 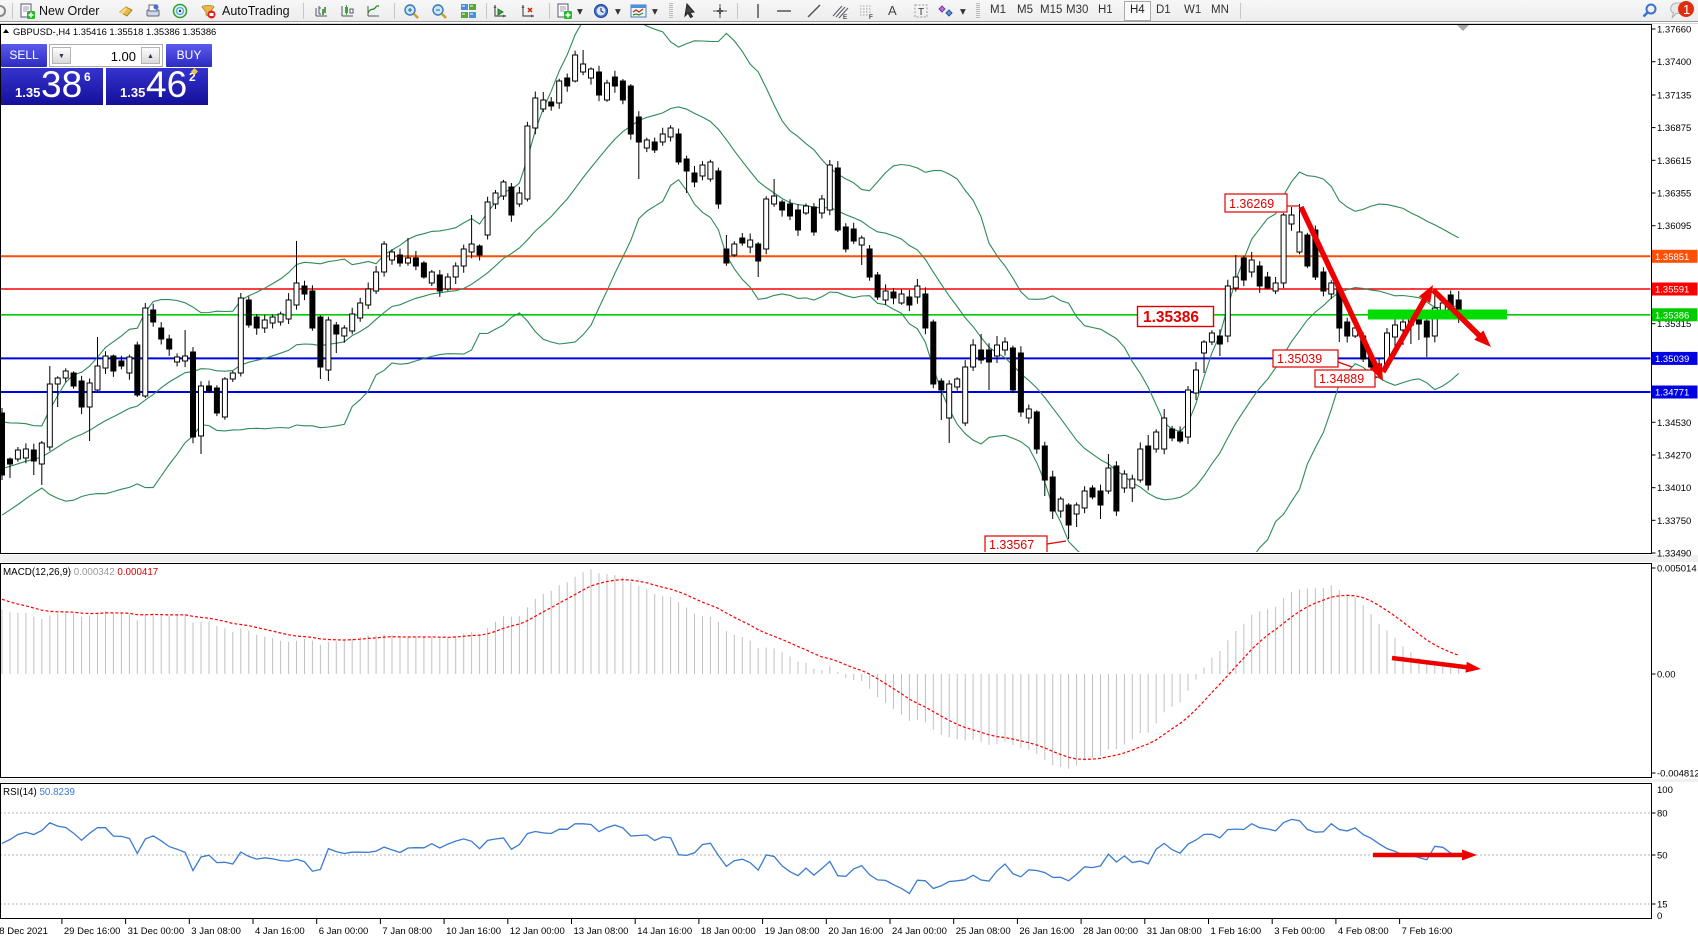 What do you see at coordinates (1674, 194) in the screenshot?
I see `svg-text: 1.36355` at bounding box center [1674, 194].